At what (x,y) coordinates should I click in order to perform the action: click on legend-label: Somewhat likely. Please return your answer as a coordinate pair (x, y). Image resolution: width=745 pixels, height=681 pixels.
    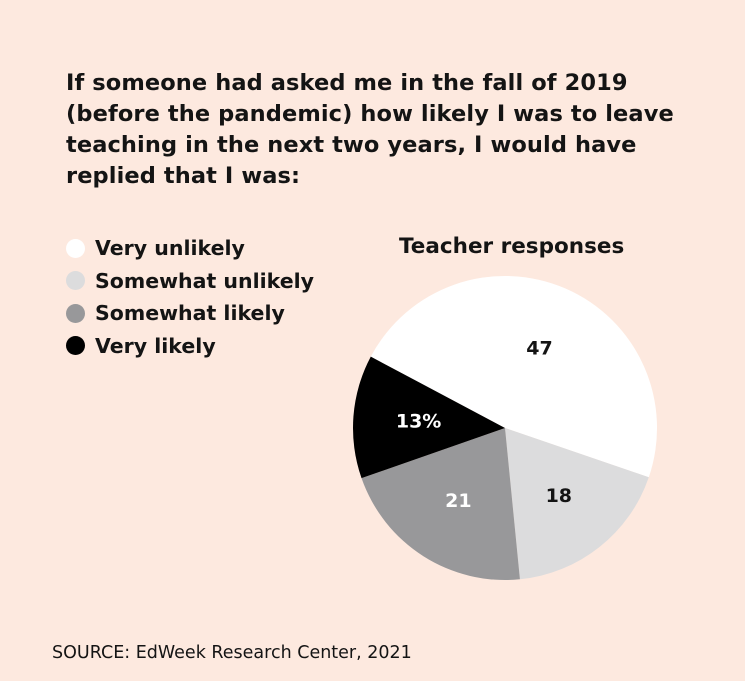
    Looking at the image, I should click on (190, 313).